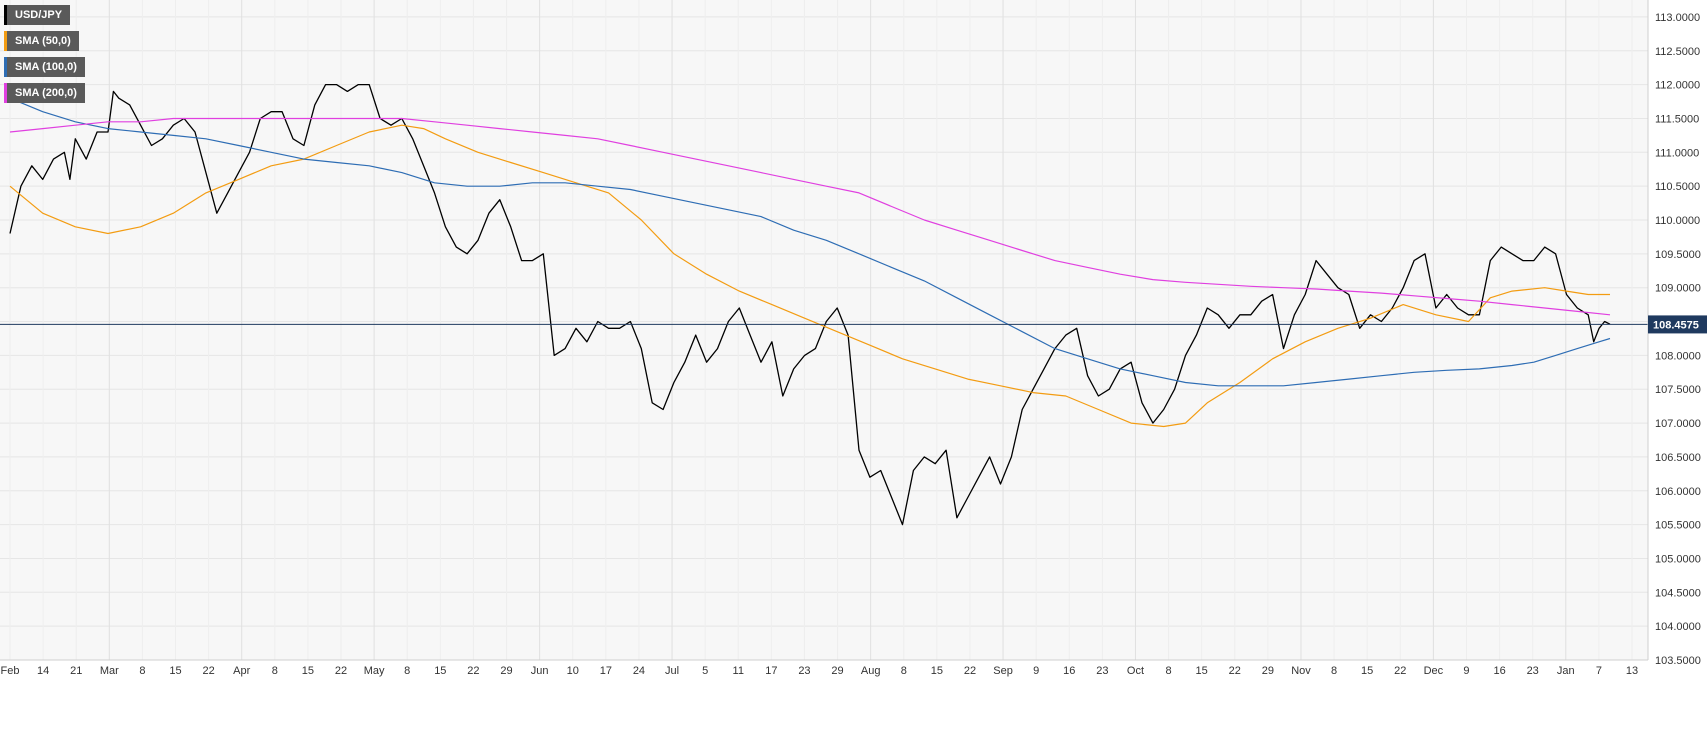  What do you see at coordinates (1678, 255) in the screenshot?
I see `y-tick-label: 109.5000` at bounding box center [1678, 255].